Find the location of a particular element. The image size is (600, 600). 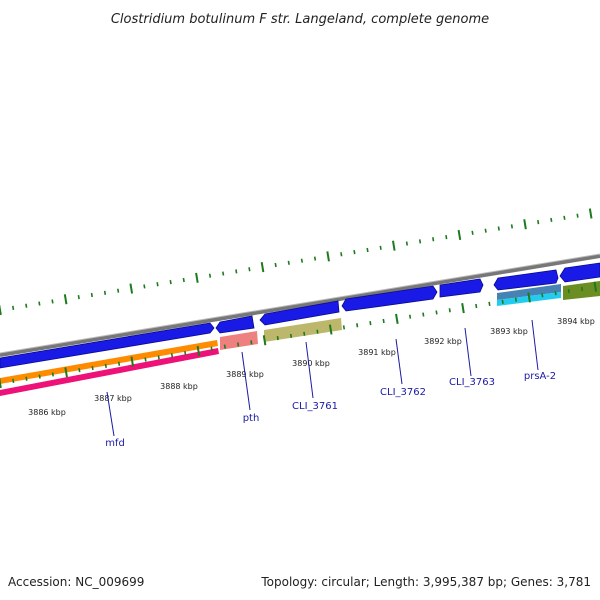

feature-band-salmon is located at coordinates (239, 340).